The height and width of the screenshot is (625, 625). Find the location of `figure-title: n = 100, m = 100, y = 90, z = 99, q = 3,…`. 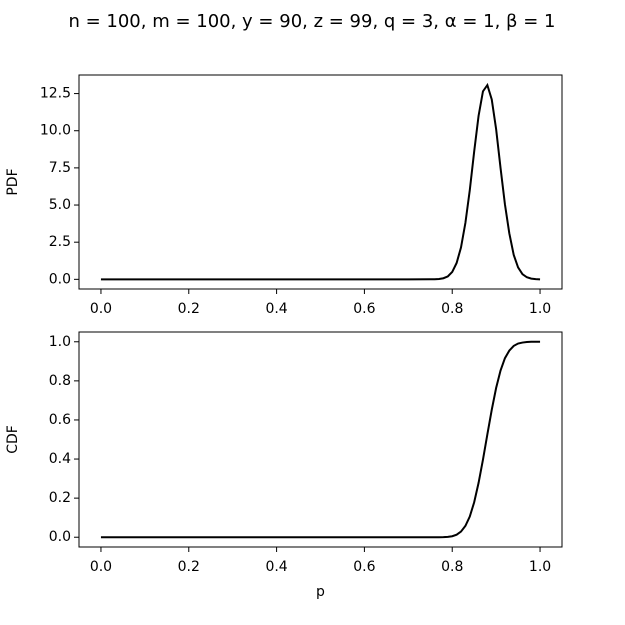

figure-title: n = 100, m = 100, y = 90, z = 99, q = 3,… is located at coordinates (311, 21).